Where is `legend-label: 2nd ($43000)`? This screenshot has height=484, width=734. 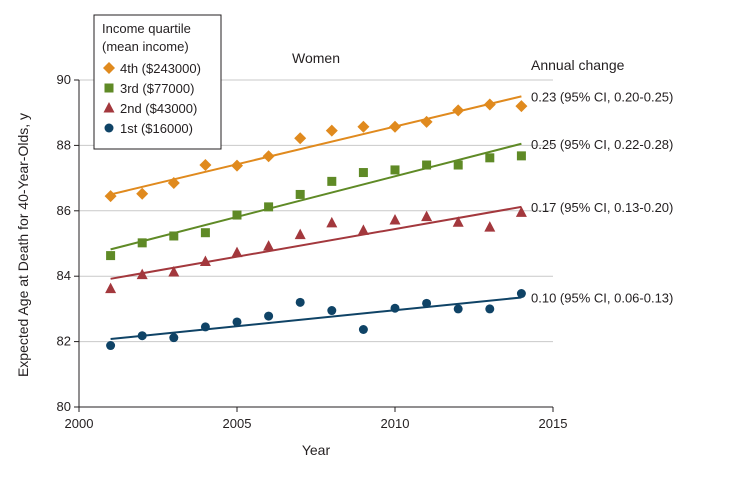 legend-label: 2nd ($43000) is located at coordinates (158, 108).